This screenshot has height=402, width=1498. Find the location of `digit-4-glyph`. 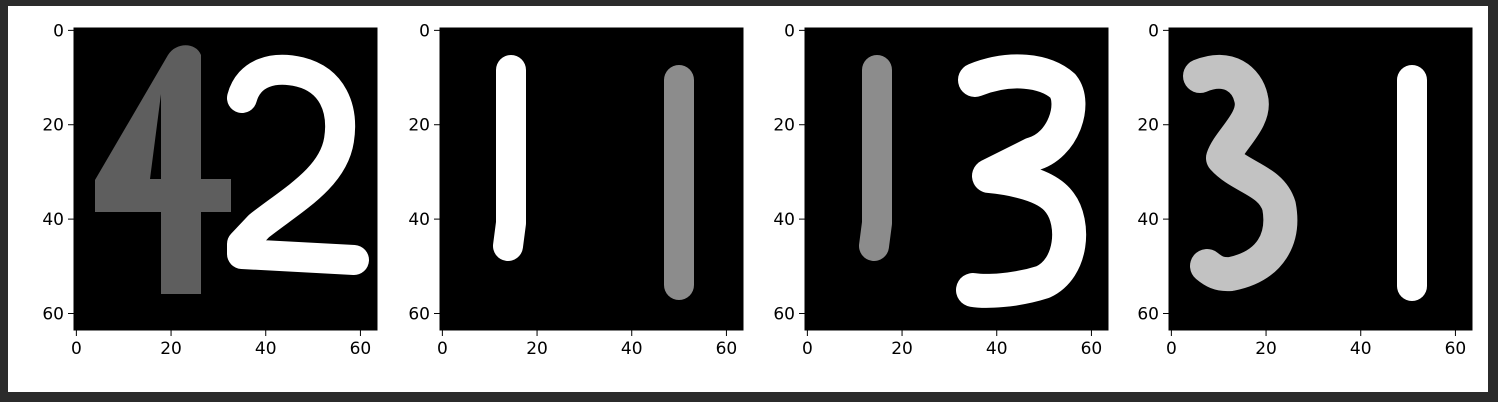

digit-4-glyph is located at coordinates (163, 169).